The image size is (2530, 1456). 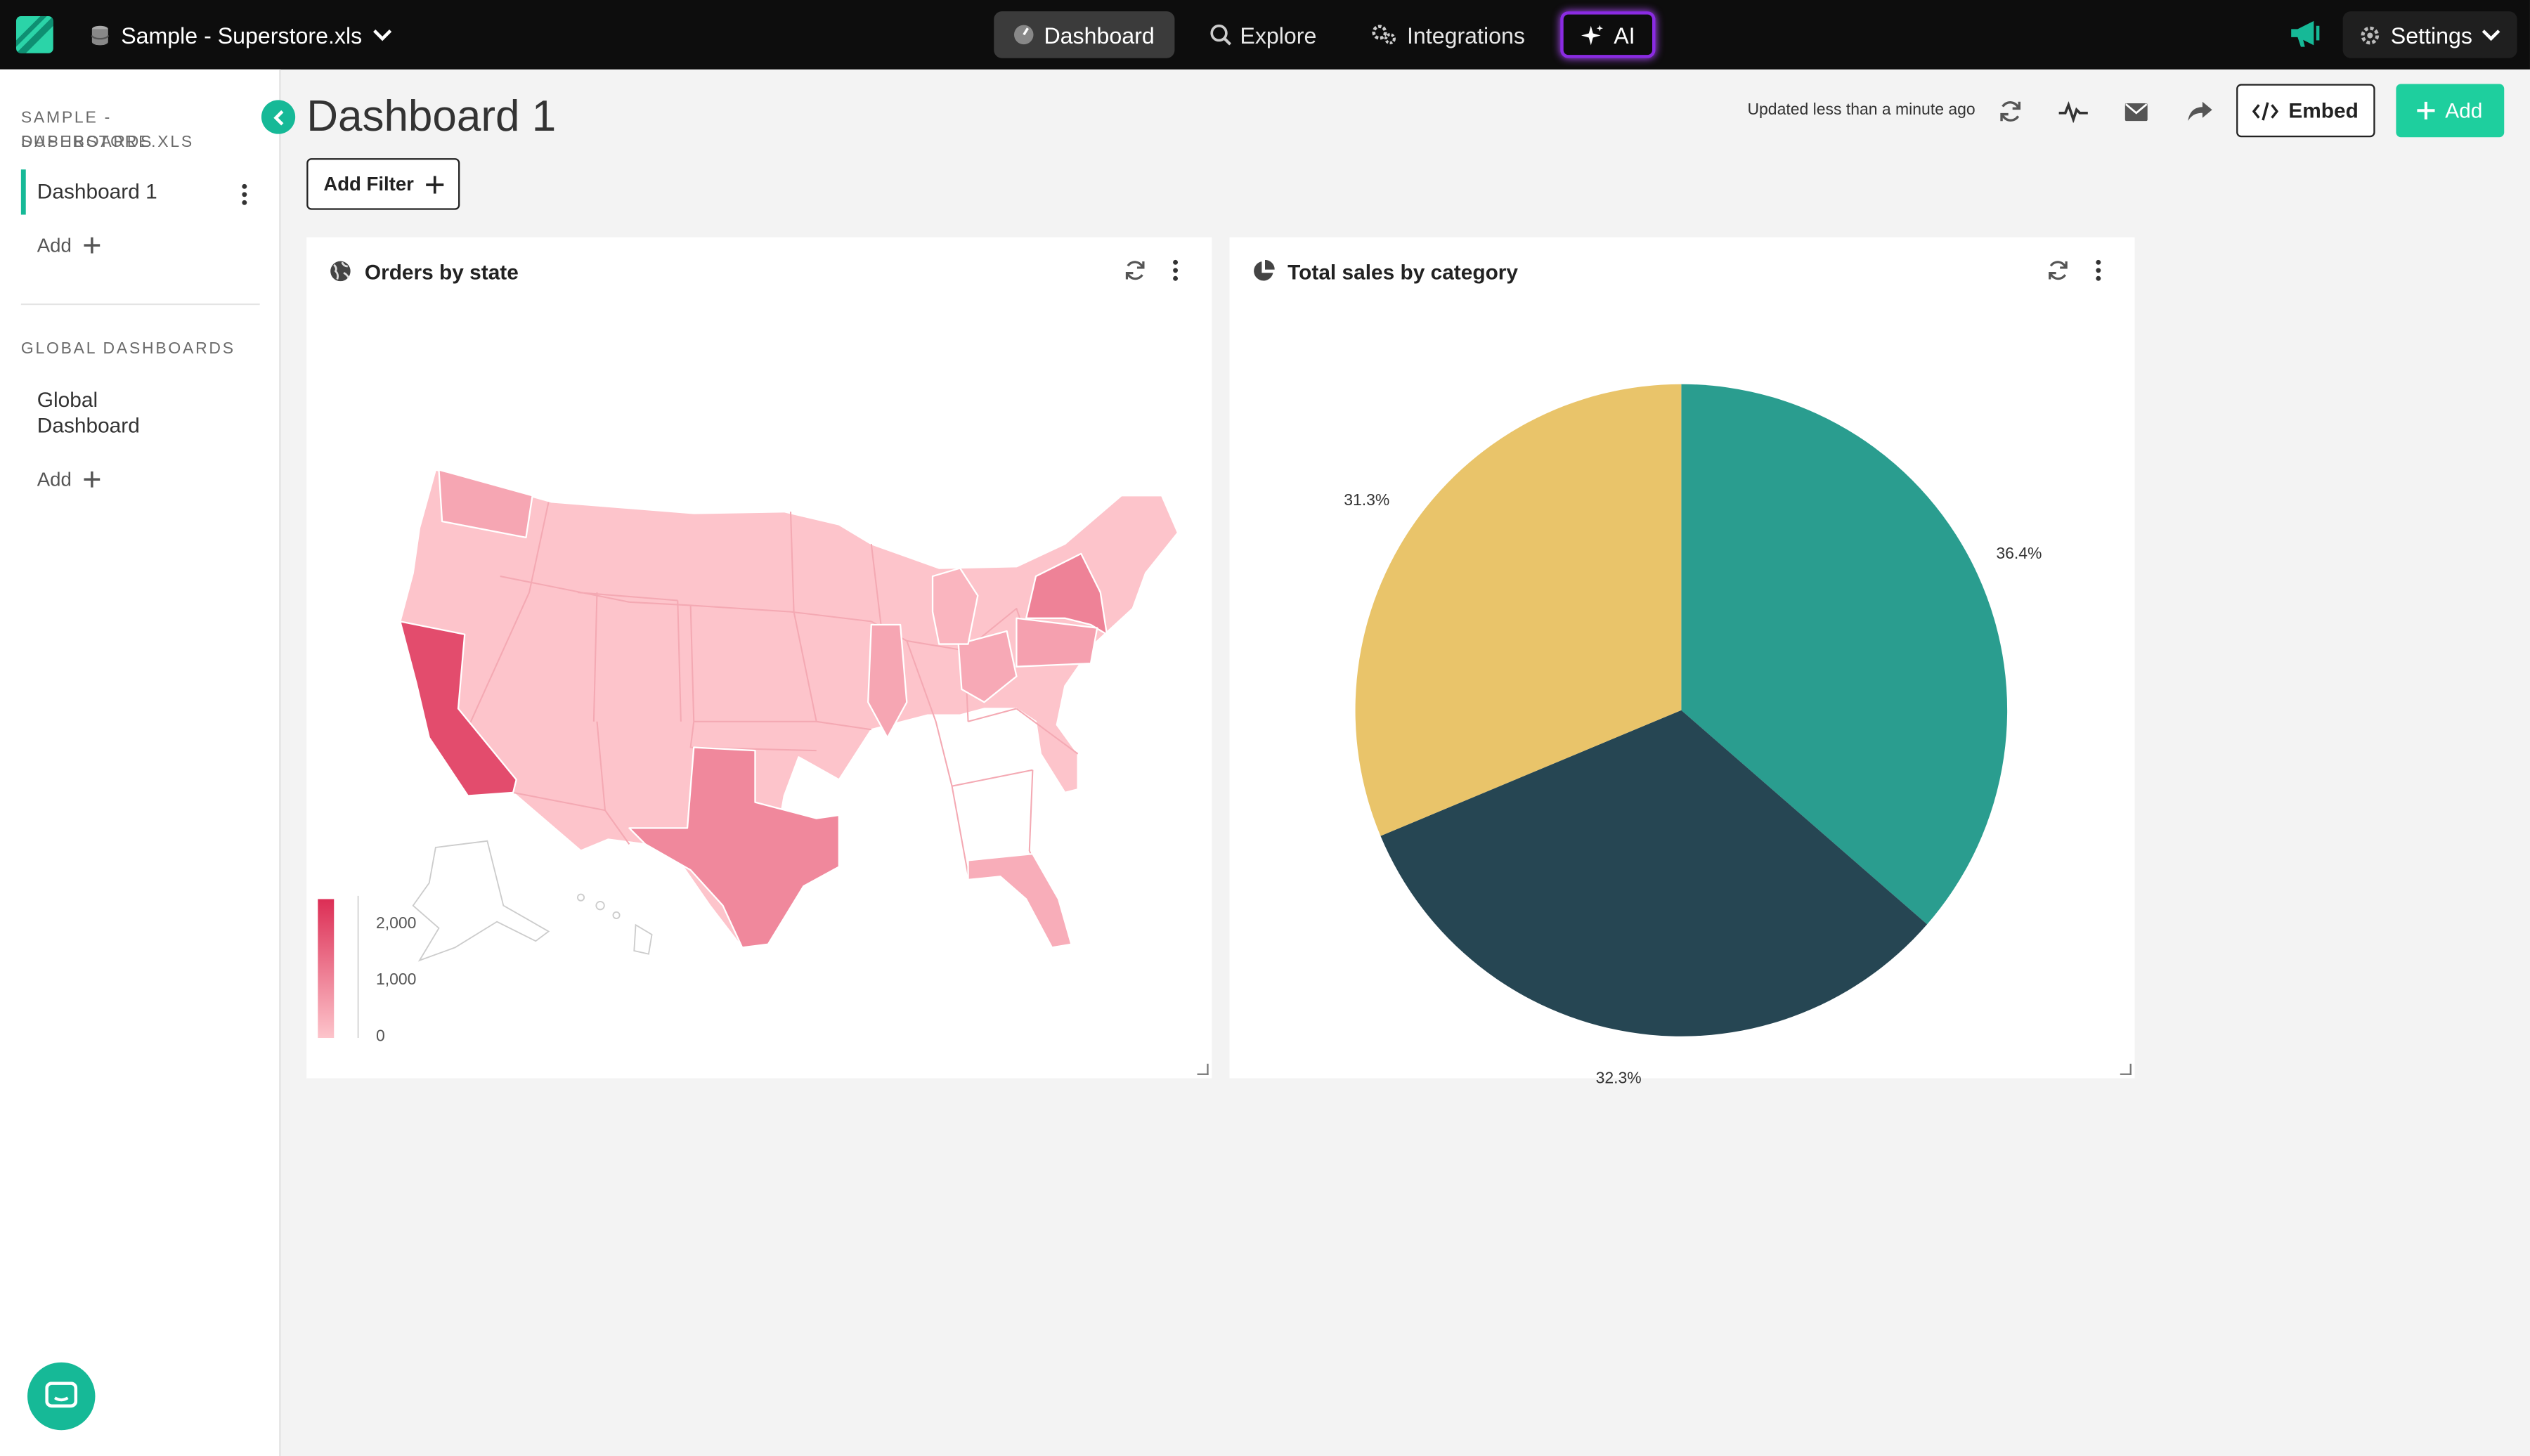 What do you see at coordinates (2136, 112) in the screenshot?
I see `email-icon` at bounding box center [2136, 112].